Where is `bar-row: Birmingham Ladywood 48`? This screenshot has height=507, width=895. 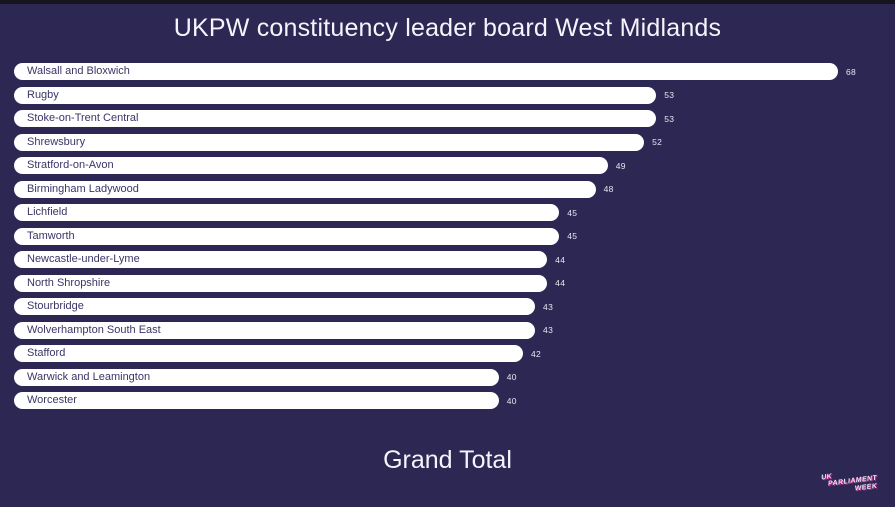
bar-row: Birmingham Ladywood 48 is located at coordinates (426, 189).